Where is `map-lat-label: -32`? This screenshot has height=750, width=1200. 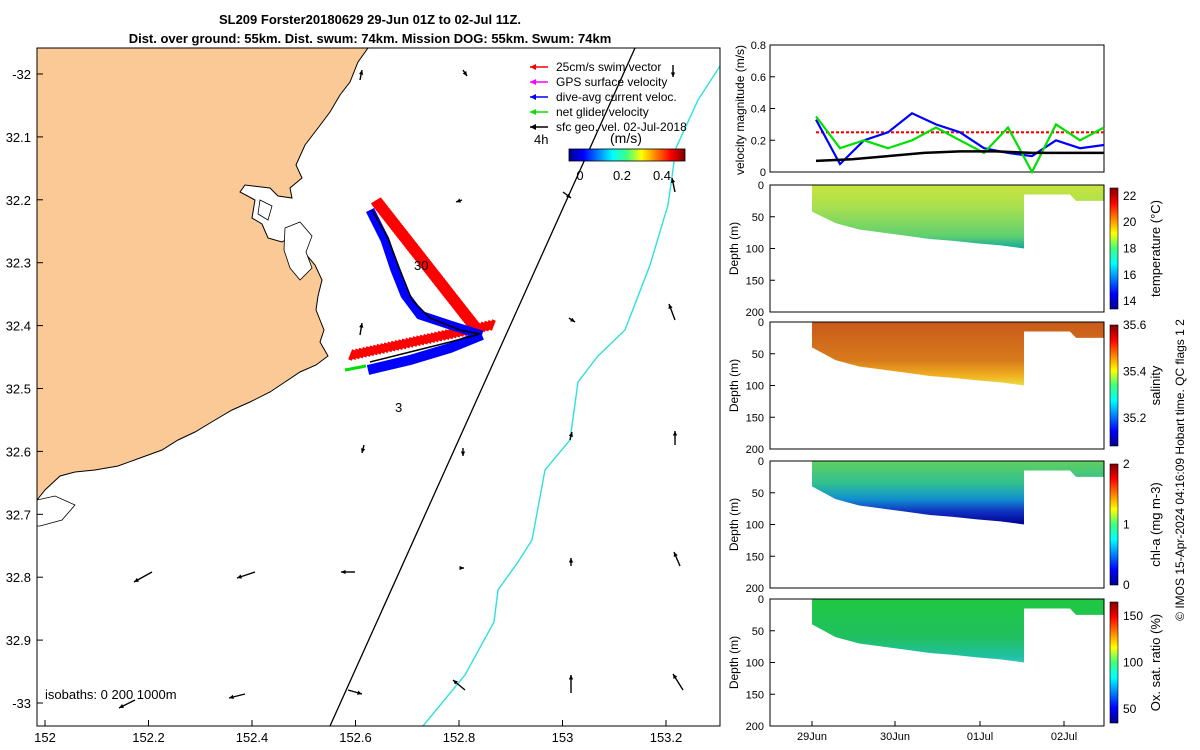
map-lat-label: -32 is located at coordinates (21, 74).